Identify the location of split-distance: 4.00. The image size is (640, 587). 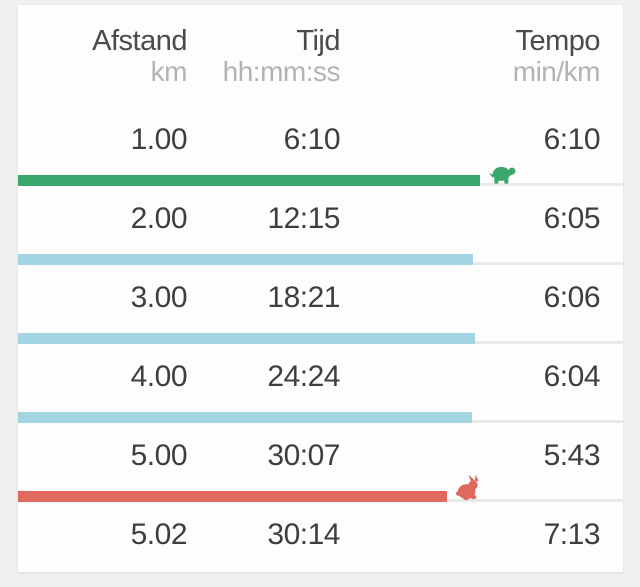
(159, 376).